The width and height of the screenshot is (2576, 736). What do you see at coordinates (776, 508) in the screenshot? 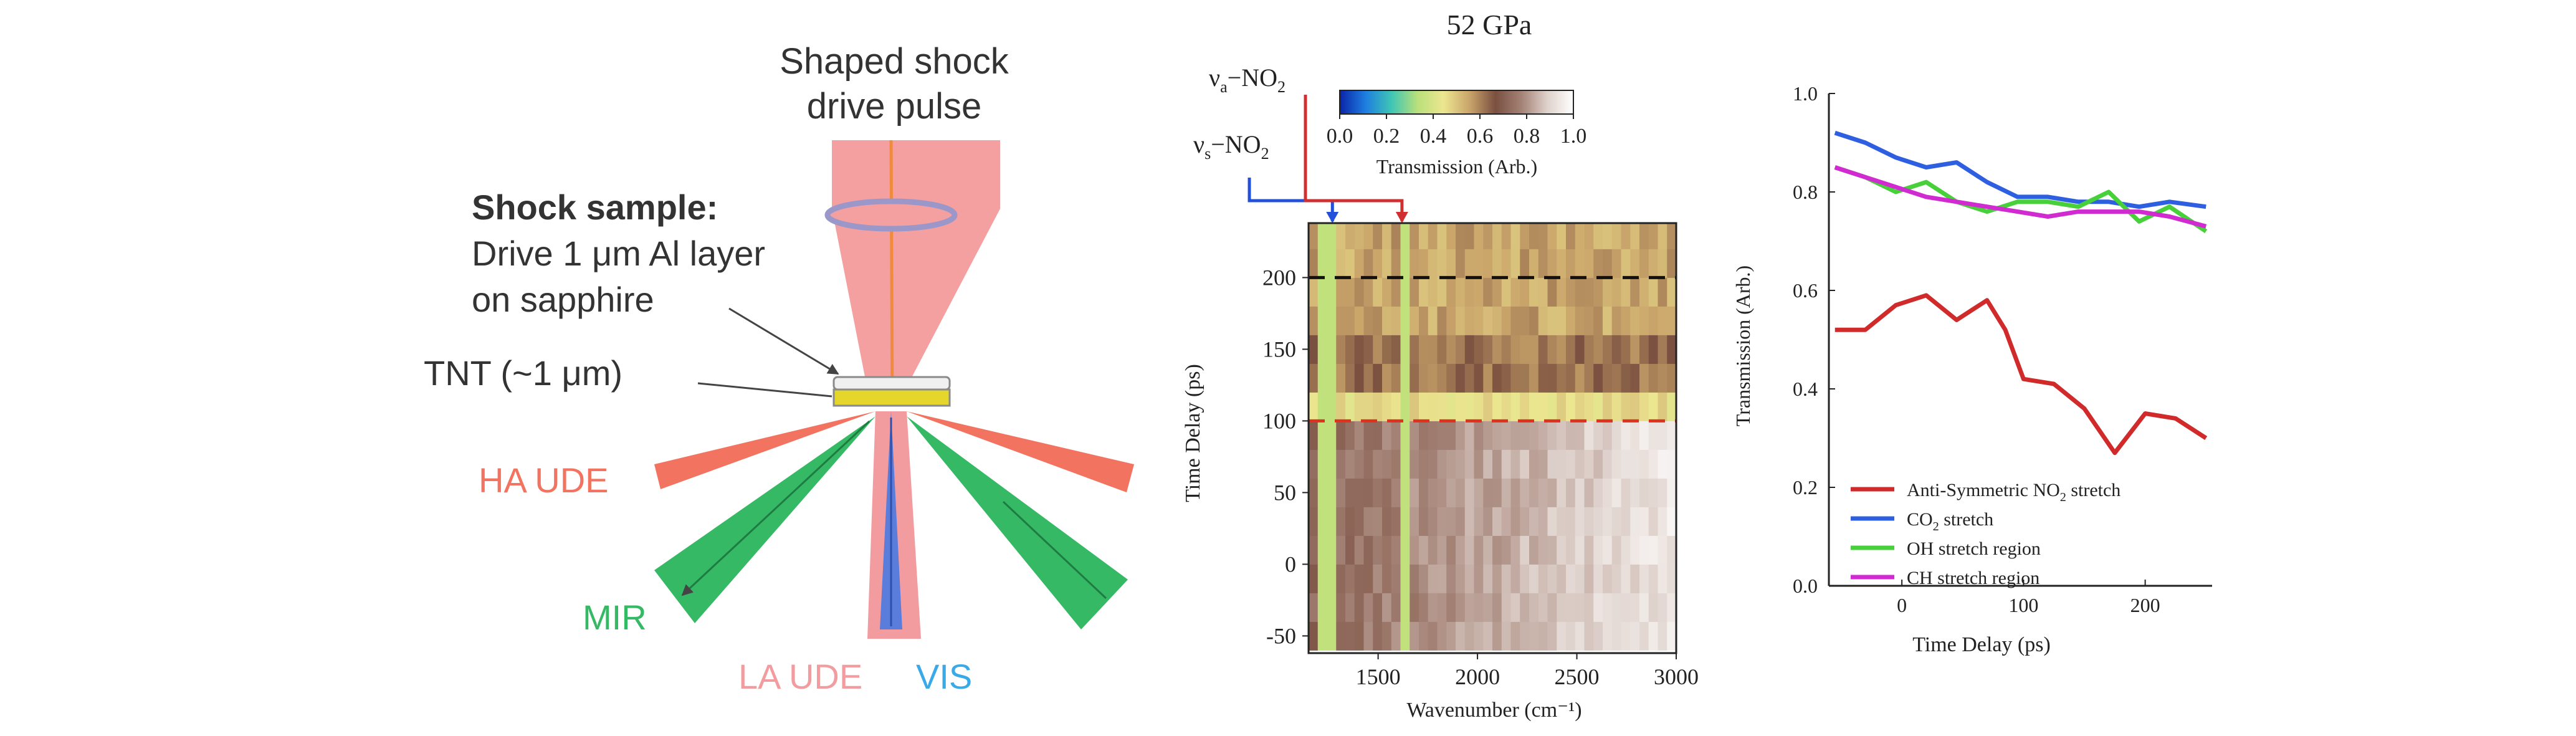
I see `mir-ray-left` at bounding box center [776, 508].